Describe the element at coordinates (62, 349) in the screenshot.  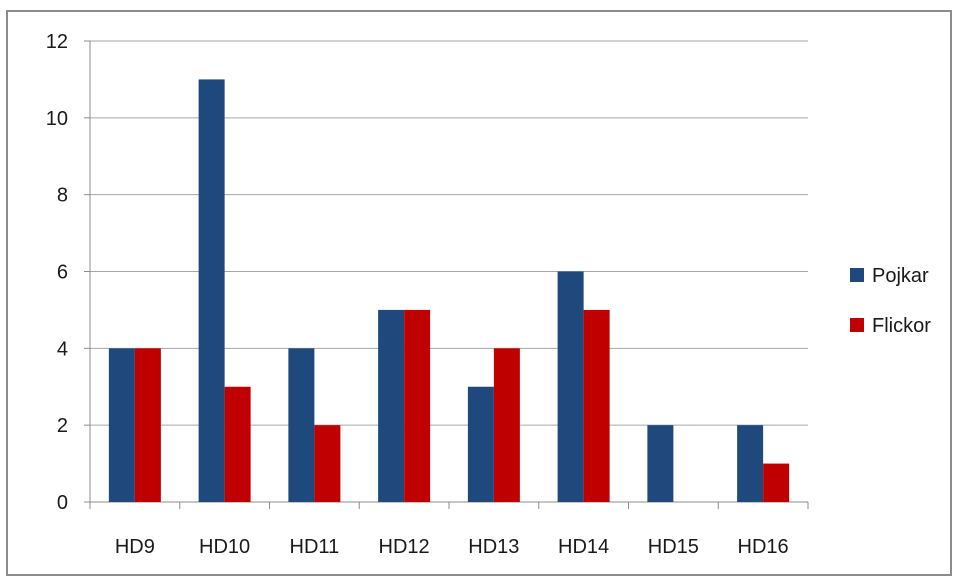
I see `y-tick-label-4: 4` at that location.